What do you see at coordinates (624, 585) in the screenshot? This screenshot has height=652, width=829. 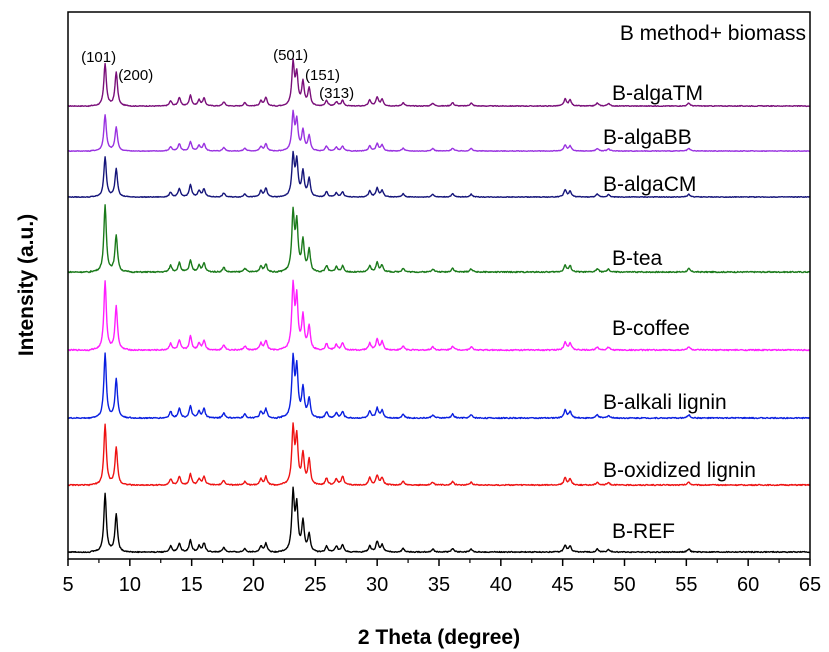 I see `x-tick-label-50: 50` at bounding box center [624, 585].